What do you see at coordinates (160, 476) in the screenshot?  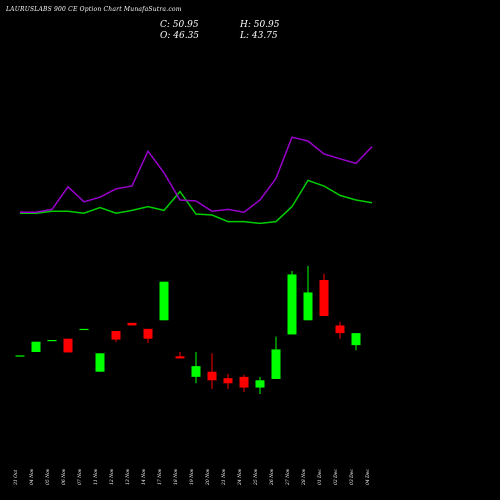 I see `x-tick-label: 17 Nov` at bounding box center [160, 476].